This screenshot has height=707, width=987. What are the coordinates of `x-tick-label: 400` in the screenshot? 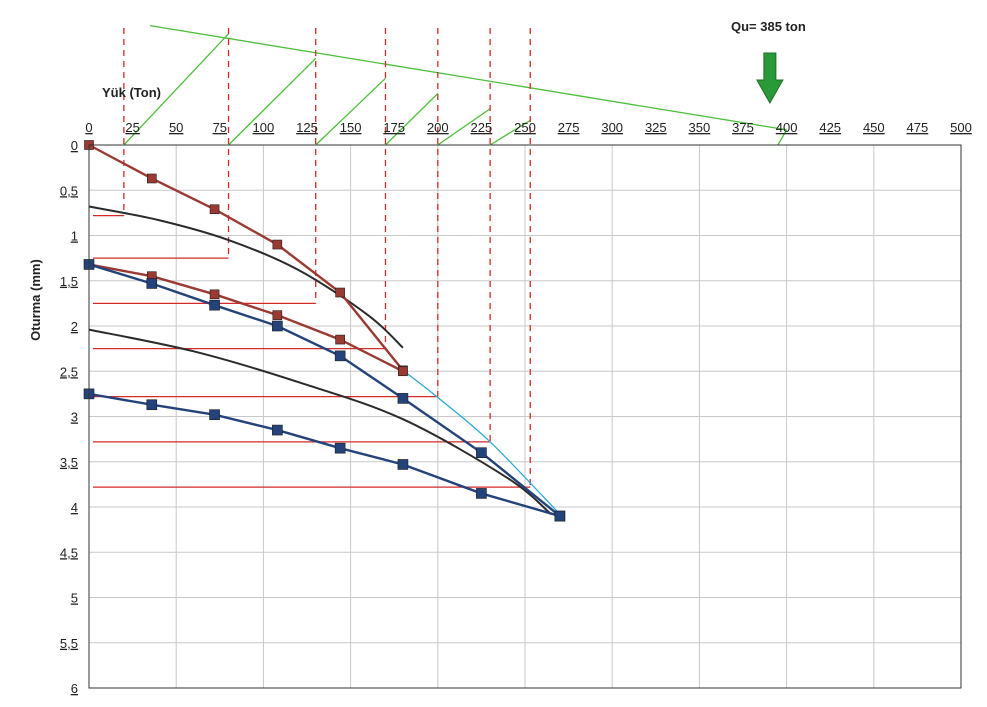 It's located at (787, 127).